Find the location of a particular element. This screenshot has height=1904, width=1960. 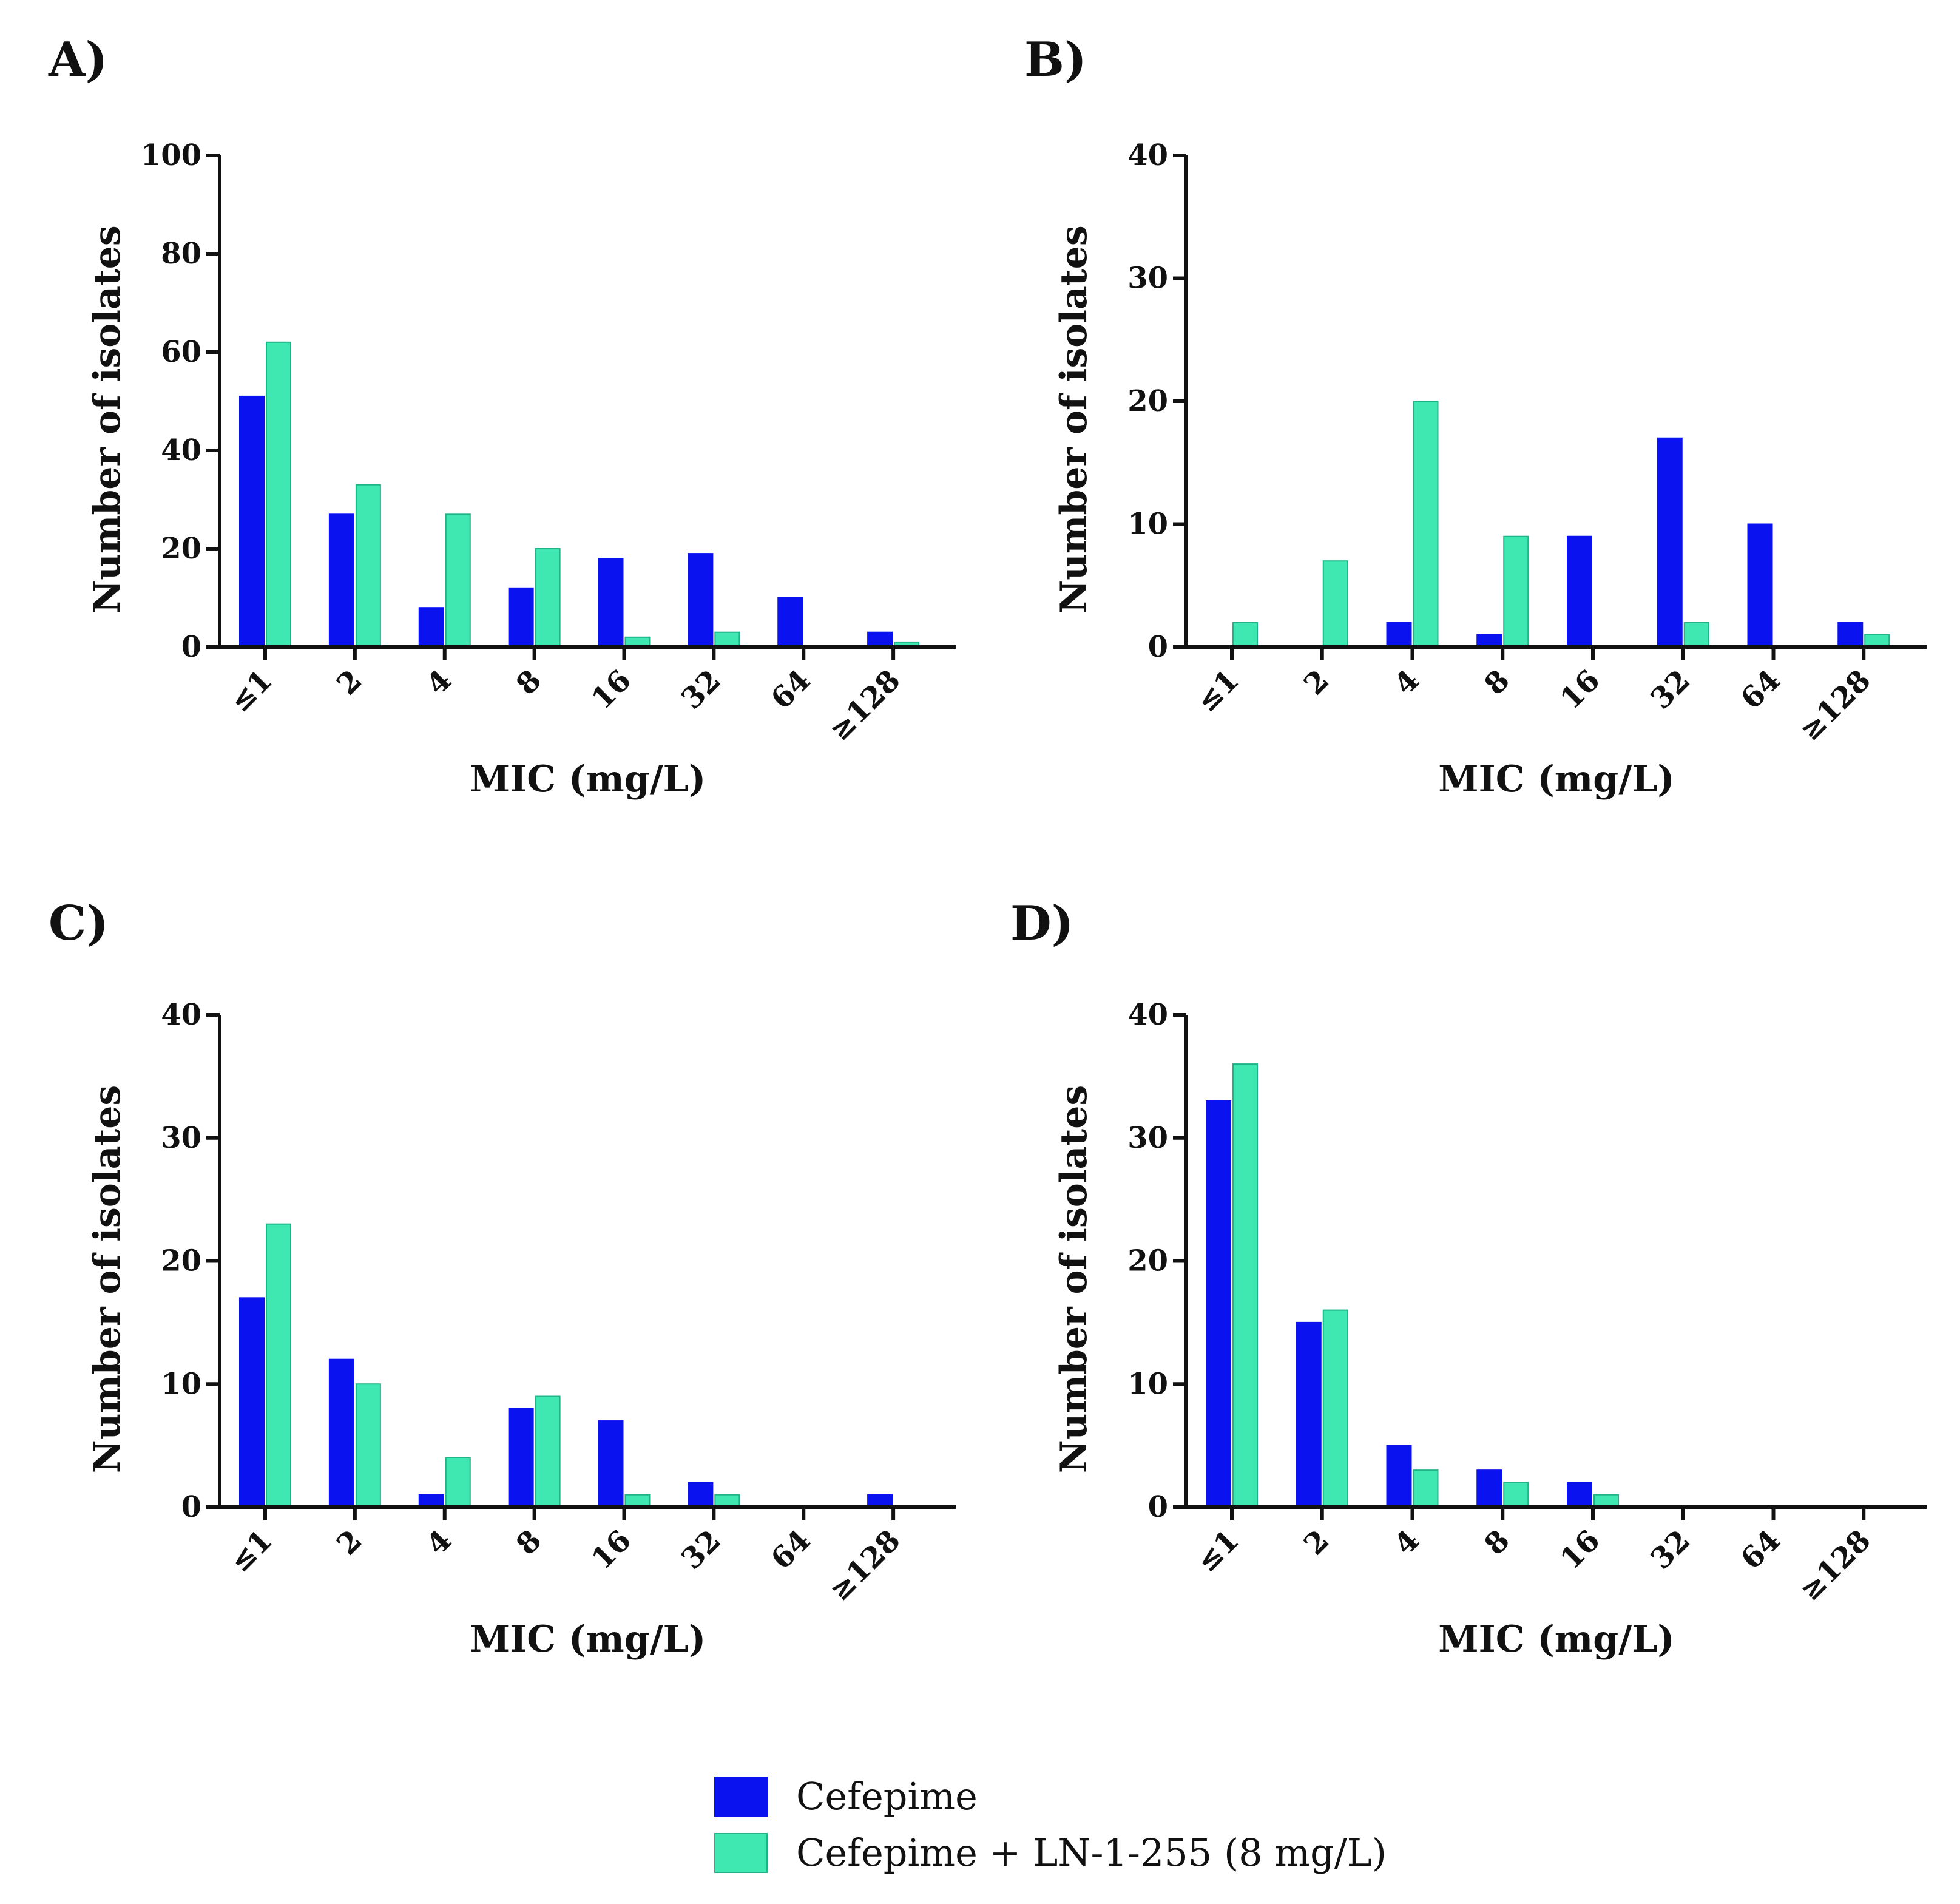

panel-label: B) is located at coordinates (1055, 59).